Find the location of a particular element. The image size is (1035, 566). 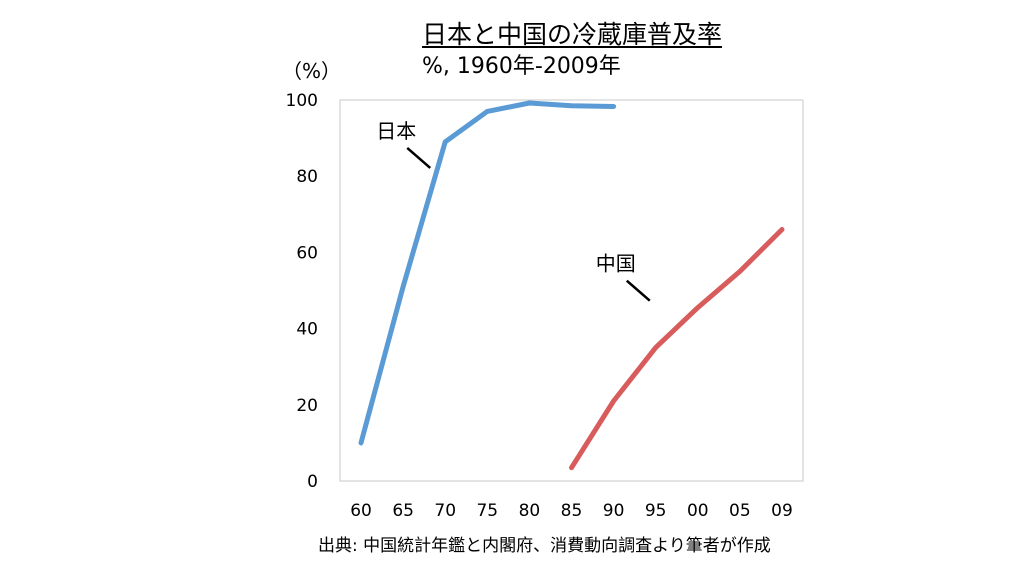

chart-subtitle: %, 1960年-2009年 is located at coordinates (521, 66).